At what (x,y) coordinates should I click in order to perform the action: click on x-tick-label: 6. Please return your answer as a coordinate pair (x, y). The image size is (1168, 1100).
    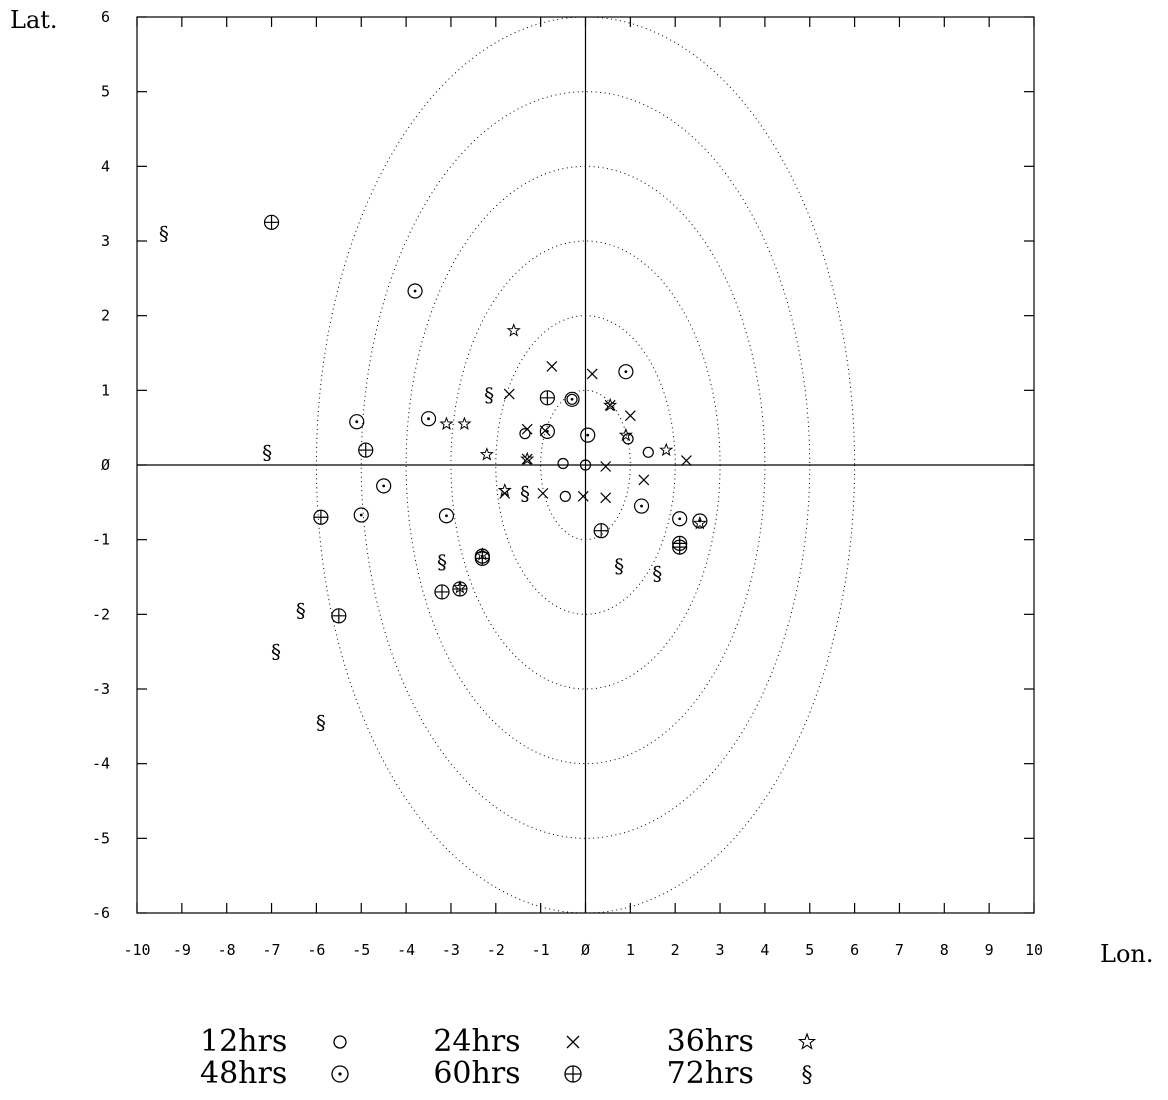
    Looking at the image, I should click on (854, 950).